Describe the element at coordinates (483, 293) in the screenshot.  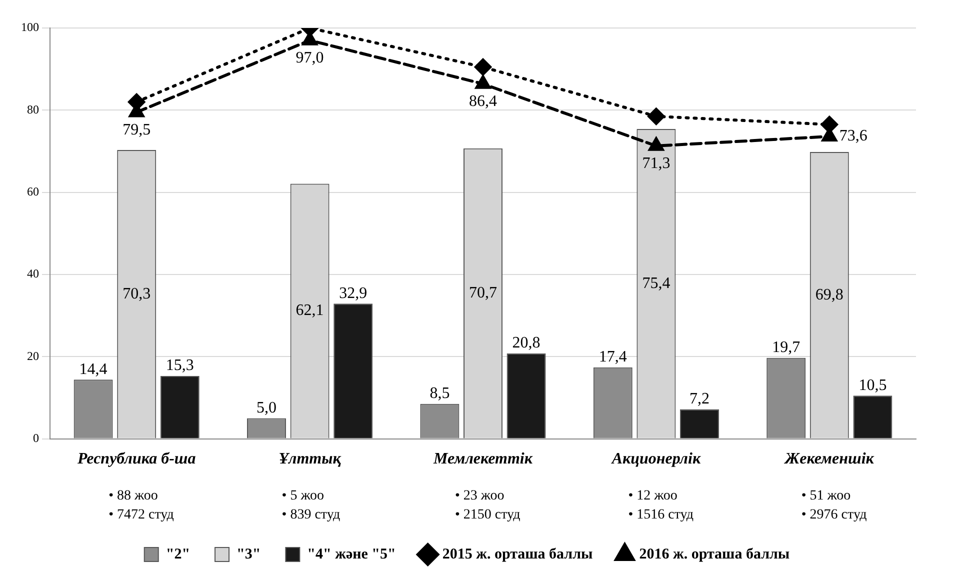
I see `data-label: 70,7` at that location.